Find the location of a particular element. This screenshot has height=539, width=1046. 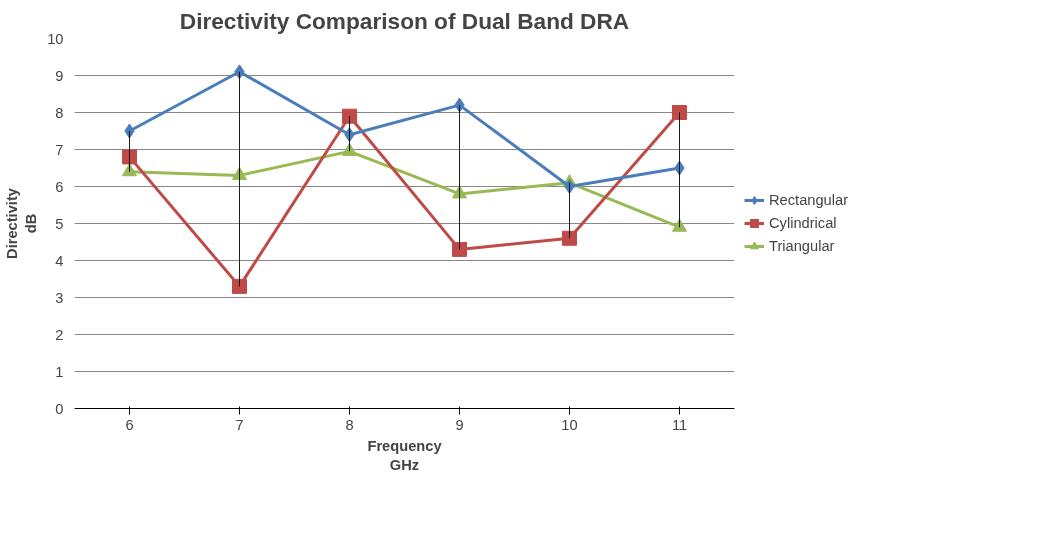

y-tick-label: 1 is located at coordinates (59, 371).